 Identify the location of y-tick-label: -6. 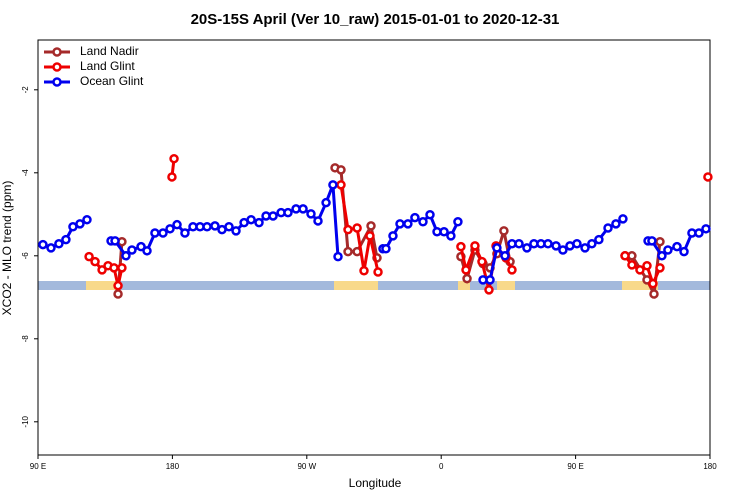
(25, 256).